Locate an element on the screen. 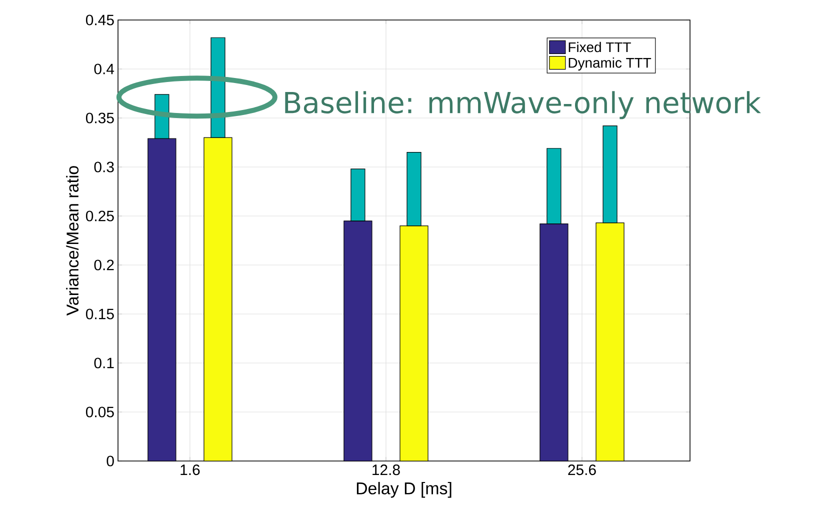 The image size is (826, 513). legend-label: Fixed TTT is located at coordinates (599, 47).